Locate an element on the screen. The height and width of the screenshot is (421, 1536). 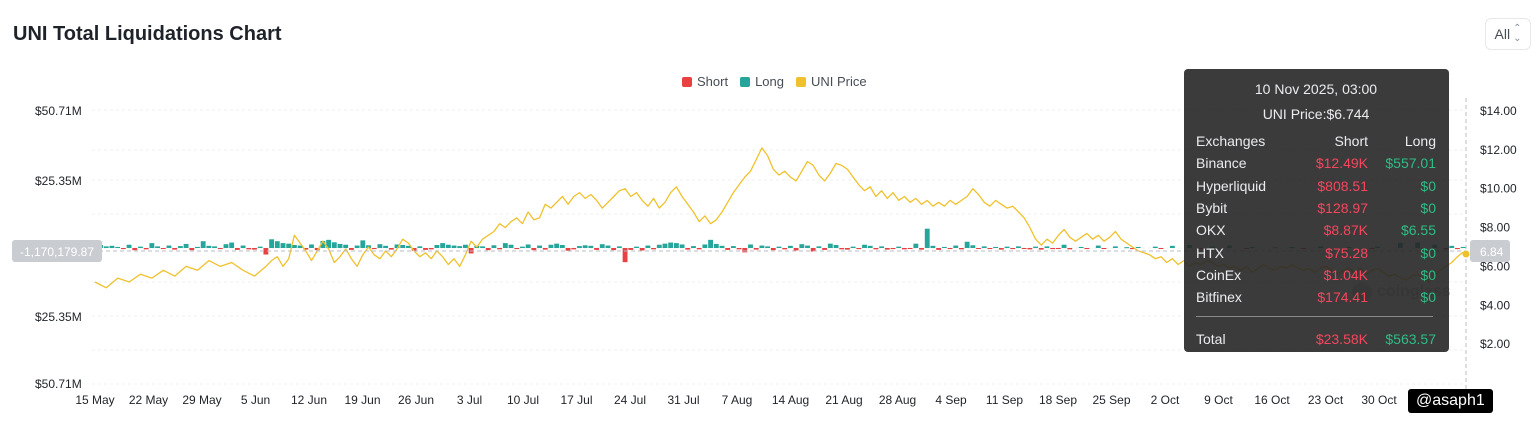
x-tick: 11 Sep is located at coordinates (1004, 400).